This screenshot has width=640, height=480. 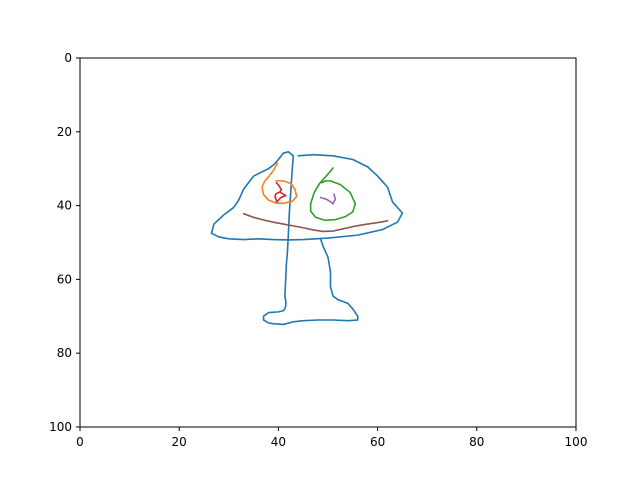 I want to click on x-tick-label: 40, so click(x=278, y=442).